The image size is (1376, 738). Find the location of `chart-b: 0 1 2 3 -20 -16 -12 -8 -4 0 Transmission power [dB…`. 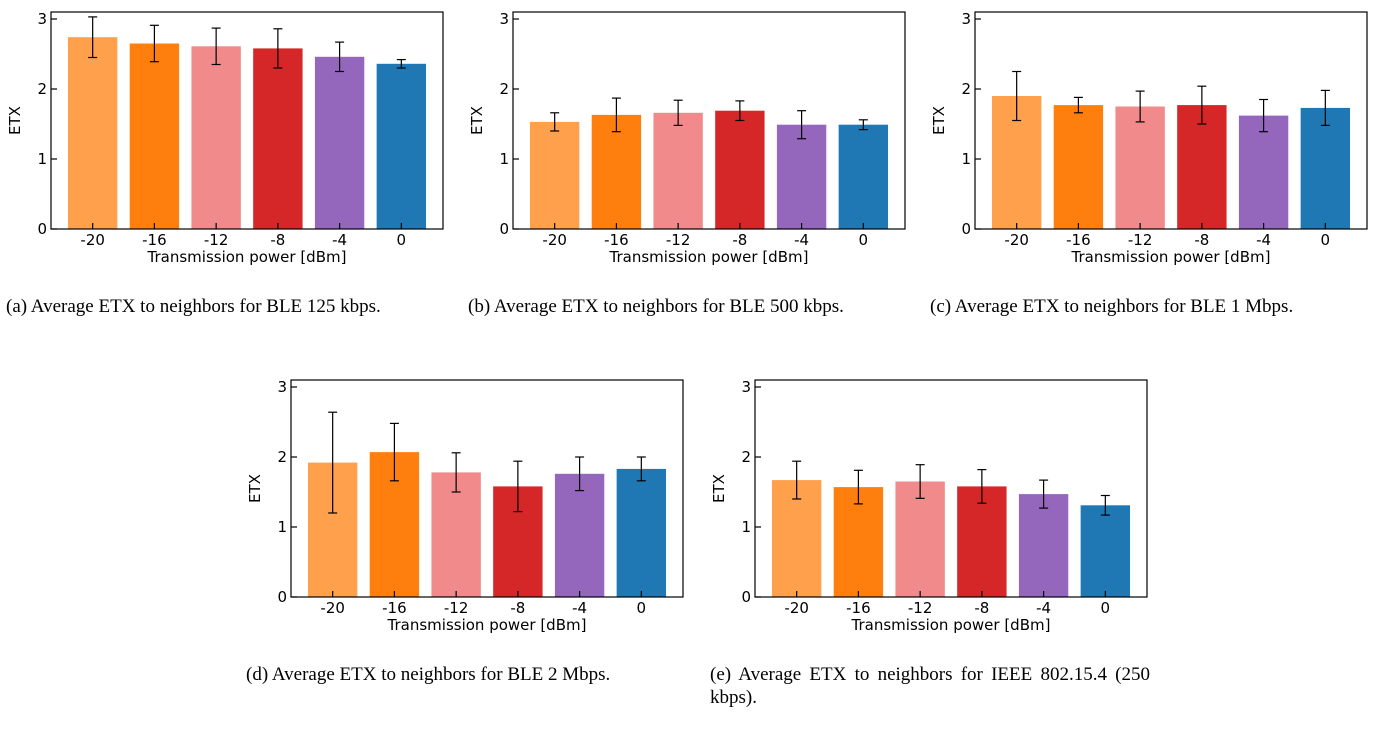

chart-b: 0 1 2 3 -20 -16 -12 -8 -4 0 Transmission power [dB… is located at coordinates (687, 138).